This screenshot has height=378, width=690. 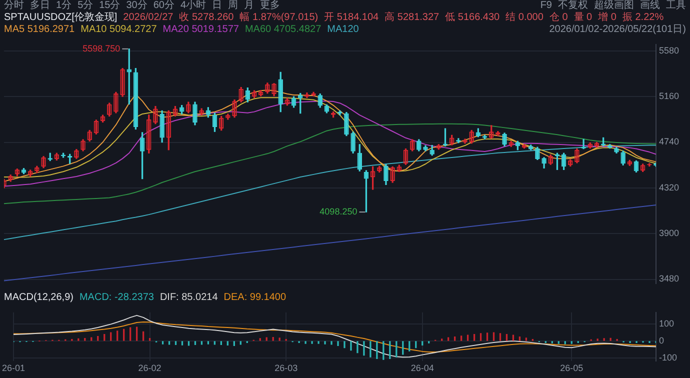 What do you see at coordinates (422, 368) in the screenshot?
I see `x-tick-label: 26-04` at bounding box center [422, 368].